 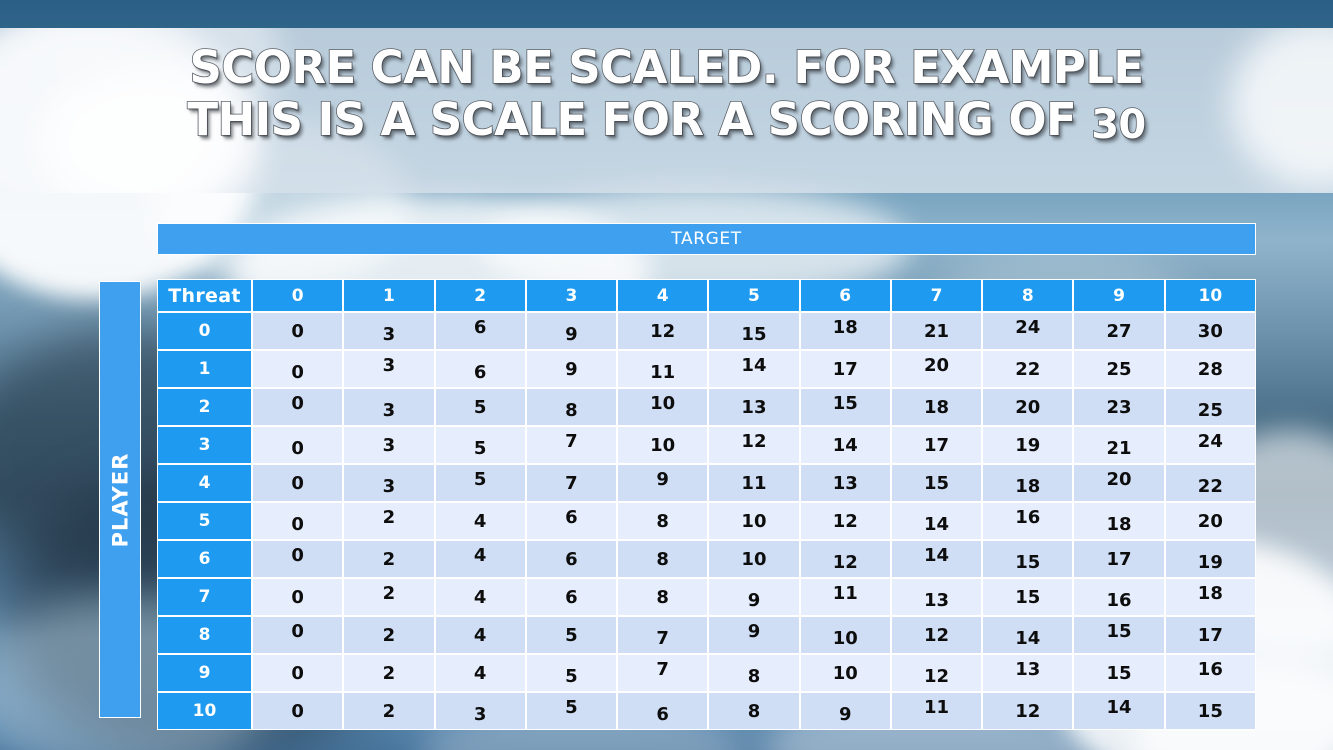 I want to click on table-column-header: 4, so click(x=663, y=295).